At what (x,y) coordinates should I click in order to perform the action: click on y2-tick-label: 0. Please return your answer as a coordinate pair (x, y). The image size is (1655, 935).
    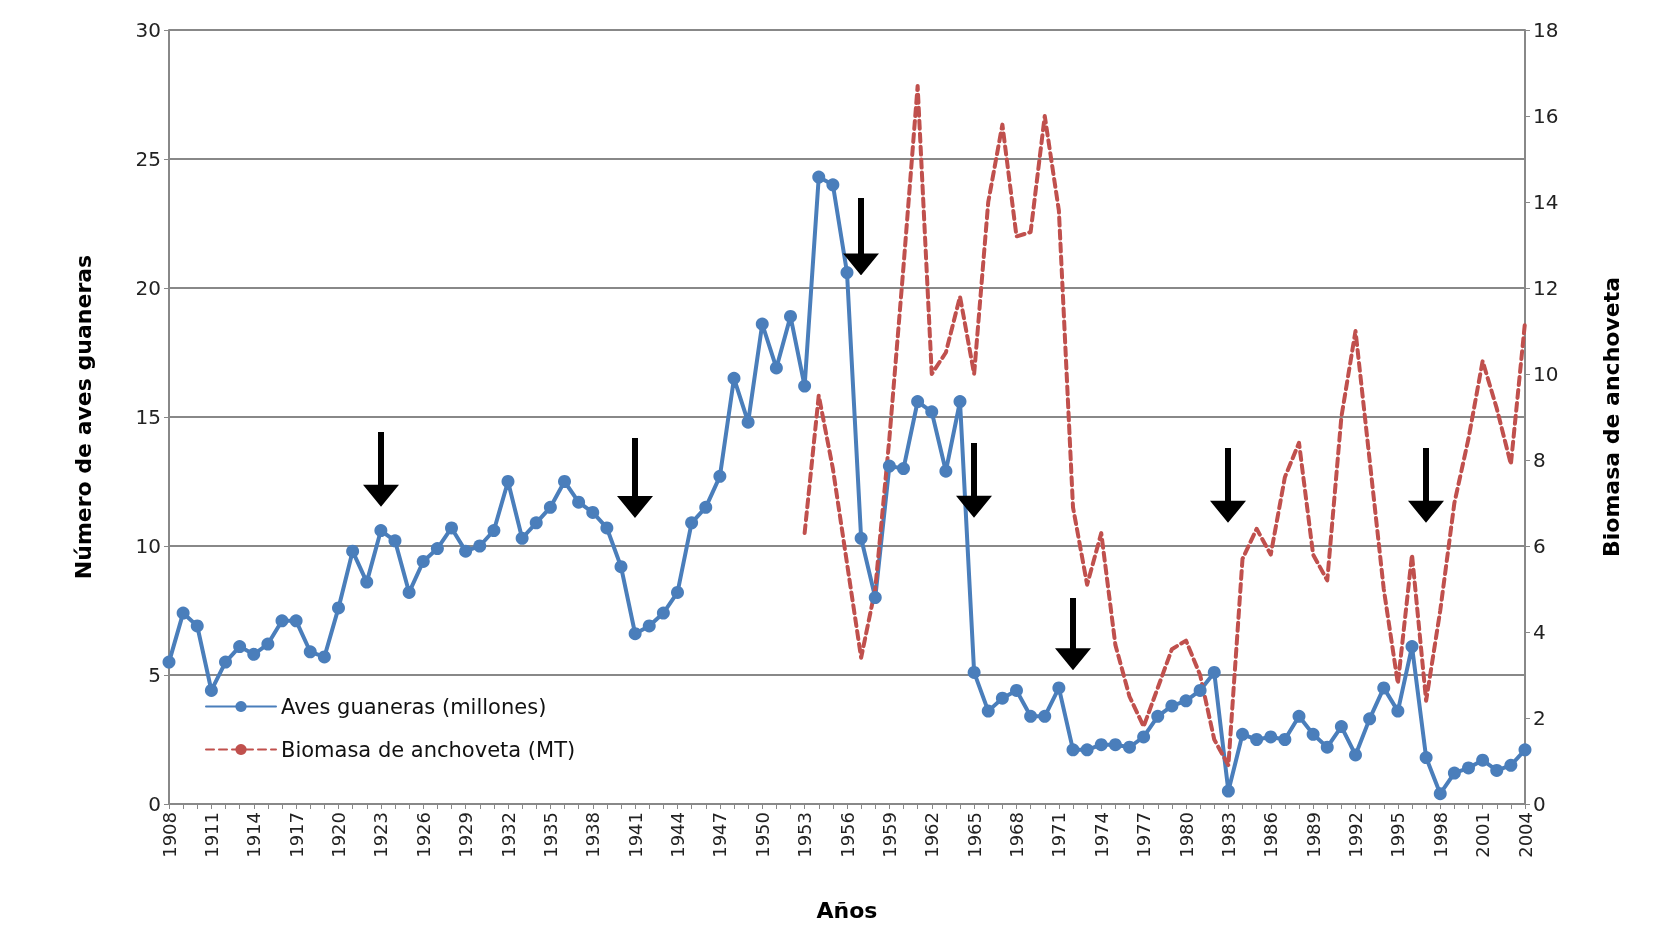
    Looking at the image, I should click on (1539, 804).